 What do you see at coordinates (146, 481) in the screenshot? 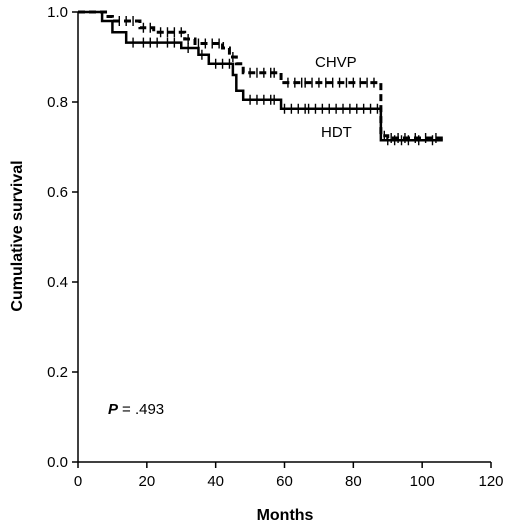
I see `x-tick-label: 20` at bounding box center [146, 481].